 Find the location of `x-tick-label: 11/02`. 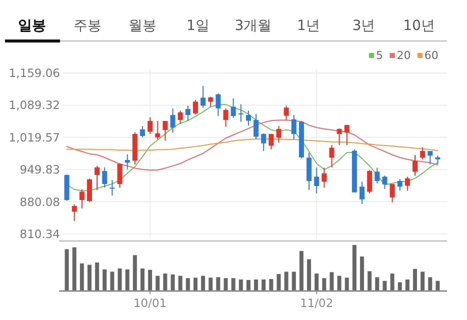

x-tick-label: 11/02 is located at coordinates (317, 303).